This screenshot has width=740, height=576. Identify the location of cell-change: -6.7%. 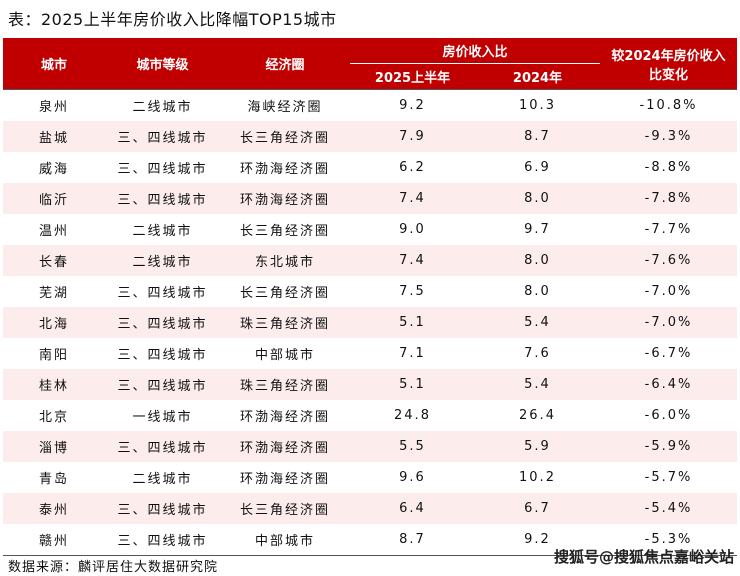
(668, 353).